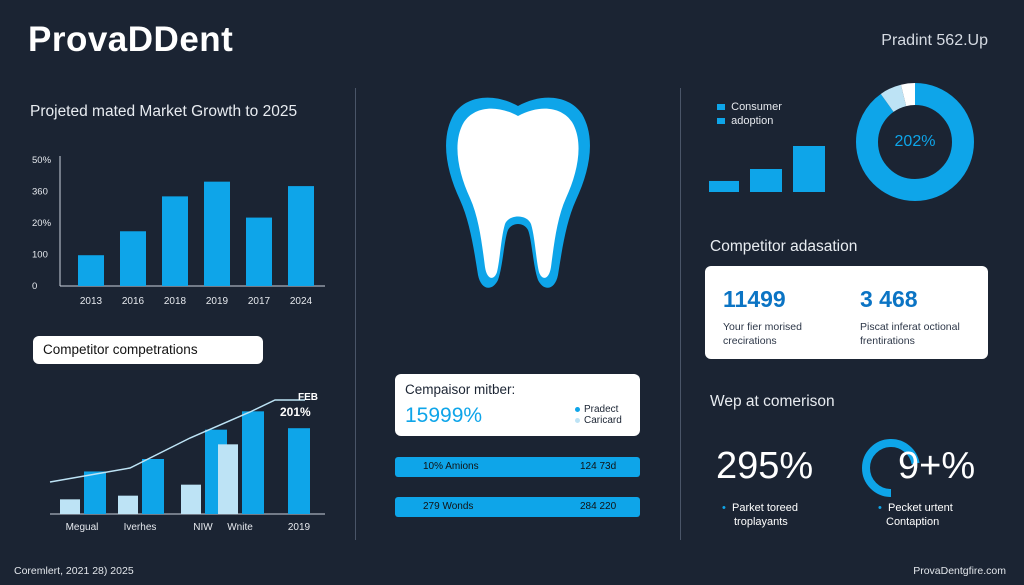 The image size is (1024, 585). Describe the element at coordinates (887, 341) in the screenshot. I see `stat-2-line-2: frentirations` at that location.